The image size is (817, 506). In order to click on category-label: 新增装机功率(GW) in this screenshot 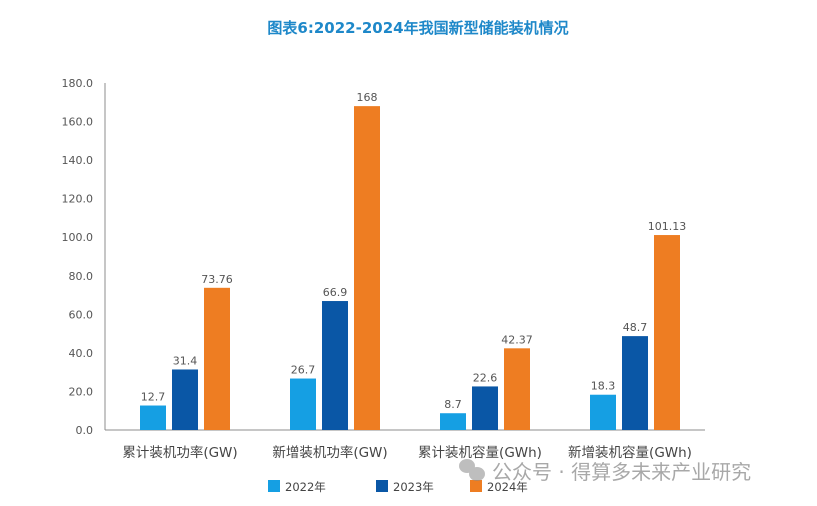, I will do `click(329, 452)`.